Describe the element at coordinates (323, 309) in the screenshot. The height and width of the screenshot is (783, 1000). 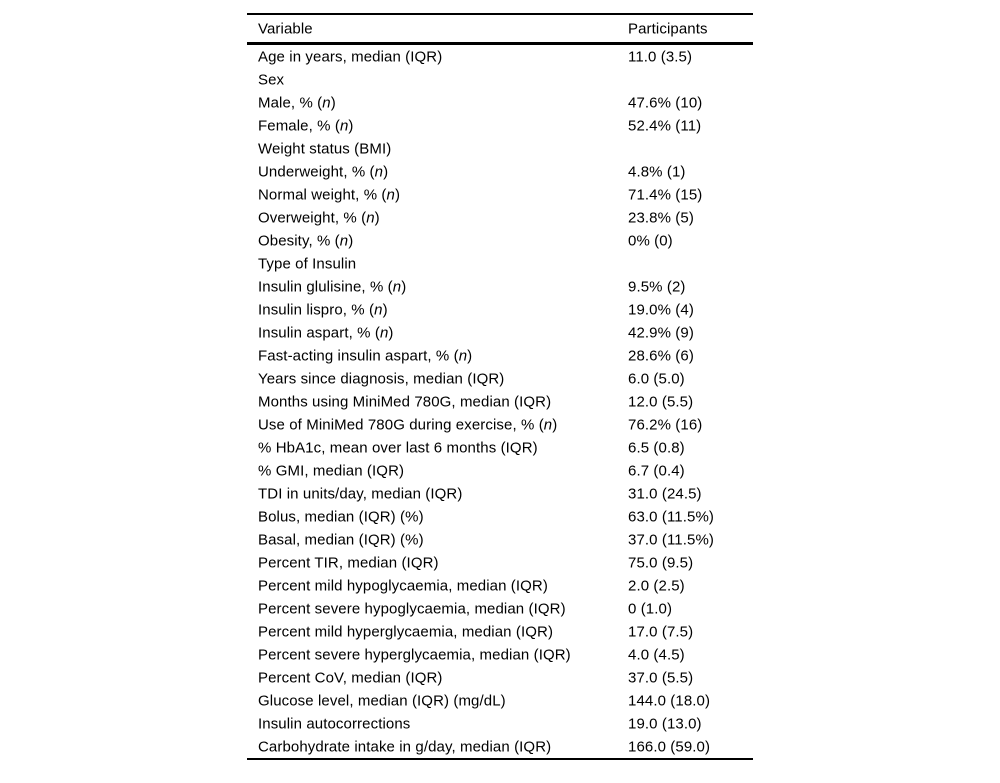
I see `variable-cell: Insulin lispro, % (n)` at that location.